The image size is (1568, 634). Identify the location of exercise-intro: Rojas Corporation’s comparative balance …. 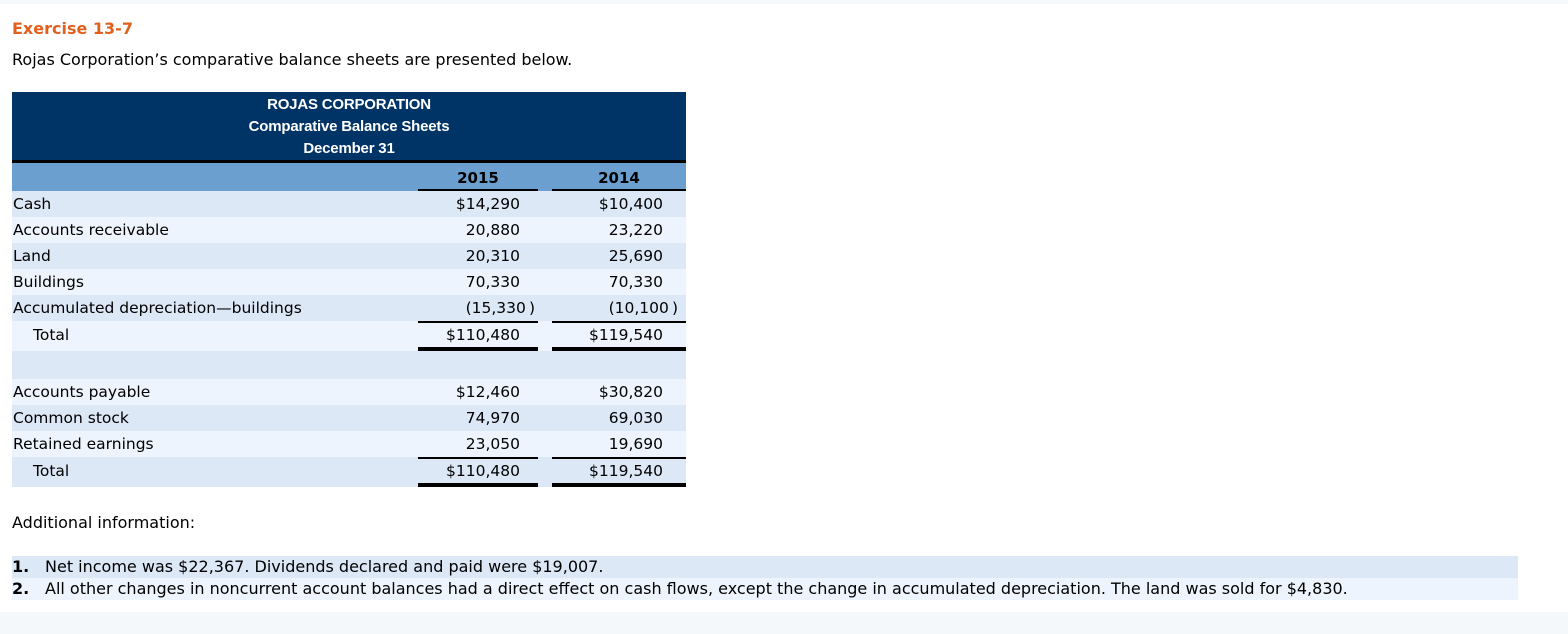
(292, 59).